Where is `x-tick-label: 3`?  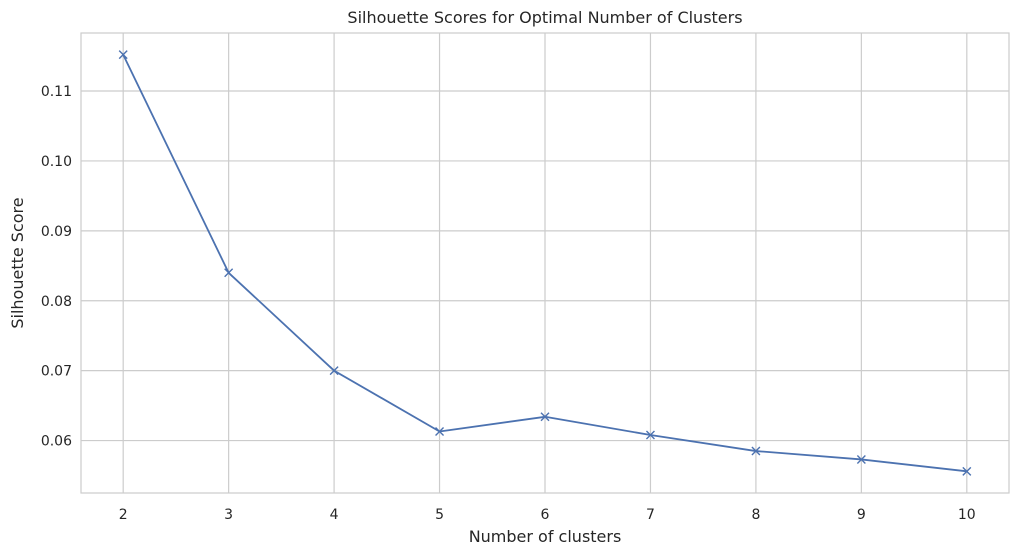
x-tick-label: 3 is located at coordinates (228, 515).